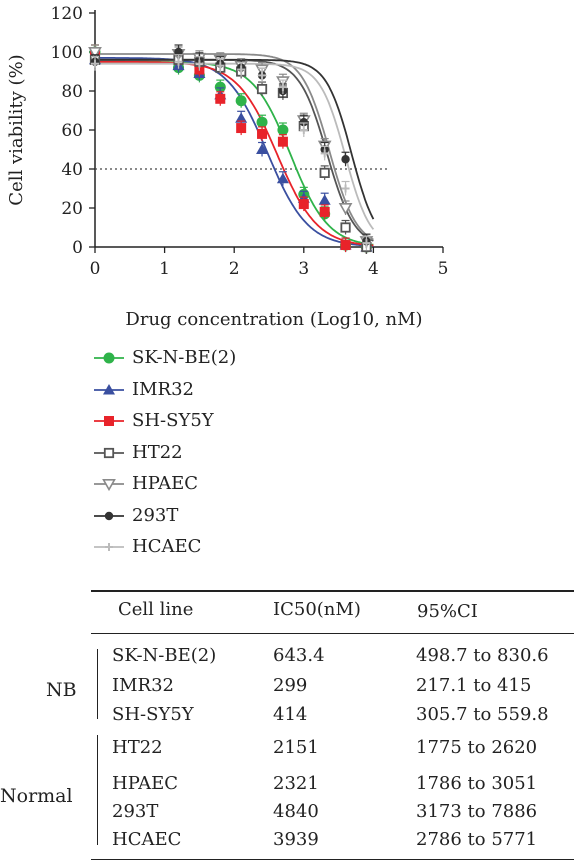 This screenshot has height=865, width=574. I want to click on table-bottom-rule, so click(332, 859).